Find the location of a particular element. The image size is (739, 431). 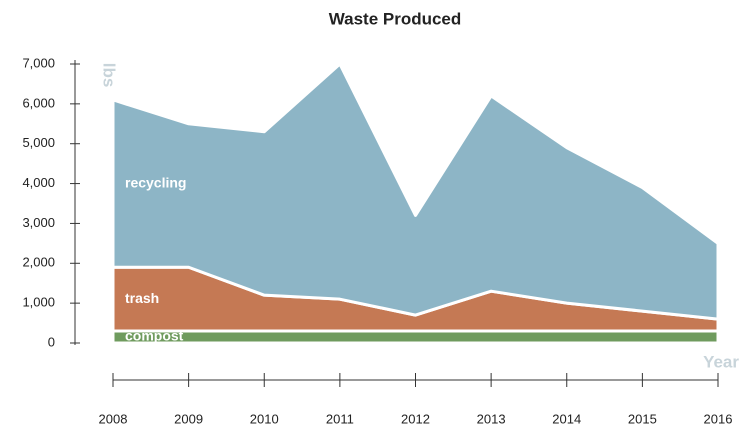

x-tick-label: 2016 is located at coordinates (718, 418).